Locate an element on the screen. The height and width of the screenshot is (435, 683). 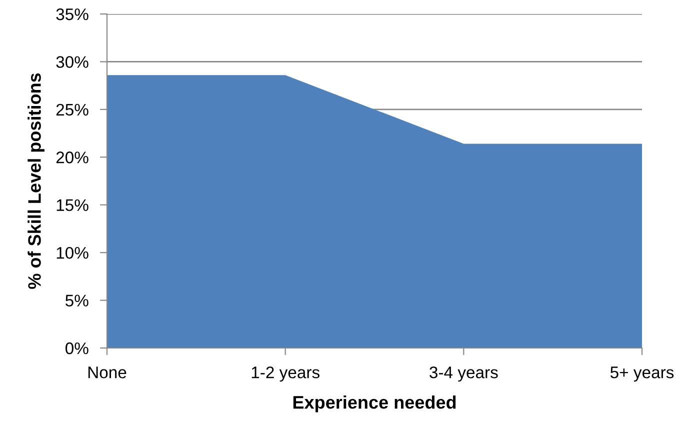
y-tick-label: 5% is located at coordinates (77, 300).